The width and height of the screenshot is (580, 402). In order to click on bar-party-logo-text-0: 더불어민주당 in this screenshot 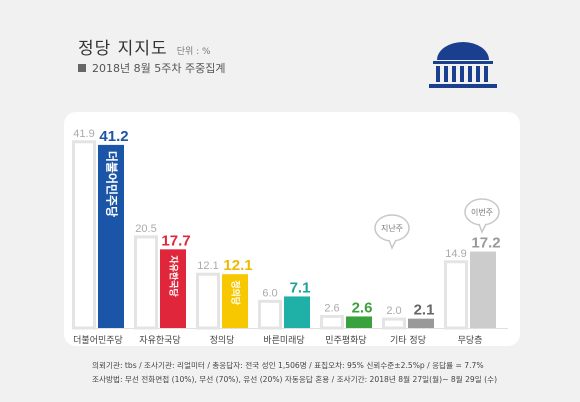, I will do `click(112, 184)`.